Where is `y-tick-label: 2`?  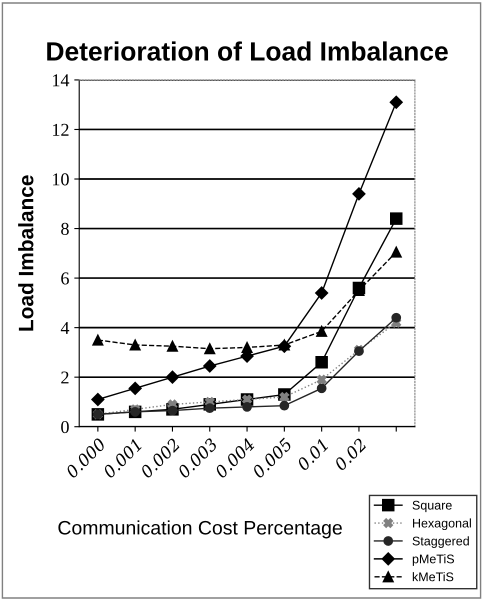
y-tick-label: 2 is located at coordinates (64, 377).